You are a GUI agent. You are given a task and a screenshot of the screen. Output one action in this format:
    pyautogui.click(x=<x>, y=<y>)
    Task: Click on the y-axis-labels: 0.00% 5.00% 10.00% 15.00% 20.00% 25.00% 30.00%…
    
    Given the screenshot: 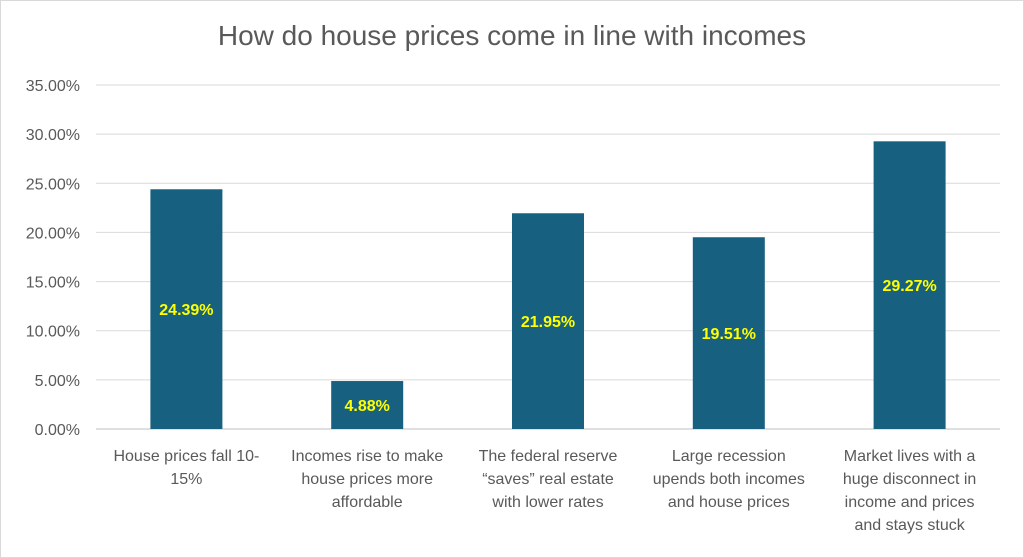 What is the action you would take?
    pyautogui.click(x=53, y=258)
    